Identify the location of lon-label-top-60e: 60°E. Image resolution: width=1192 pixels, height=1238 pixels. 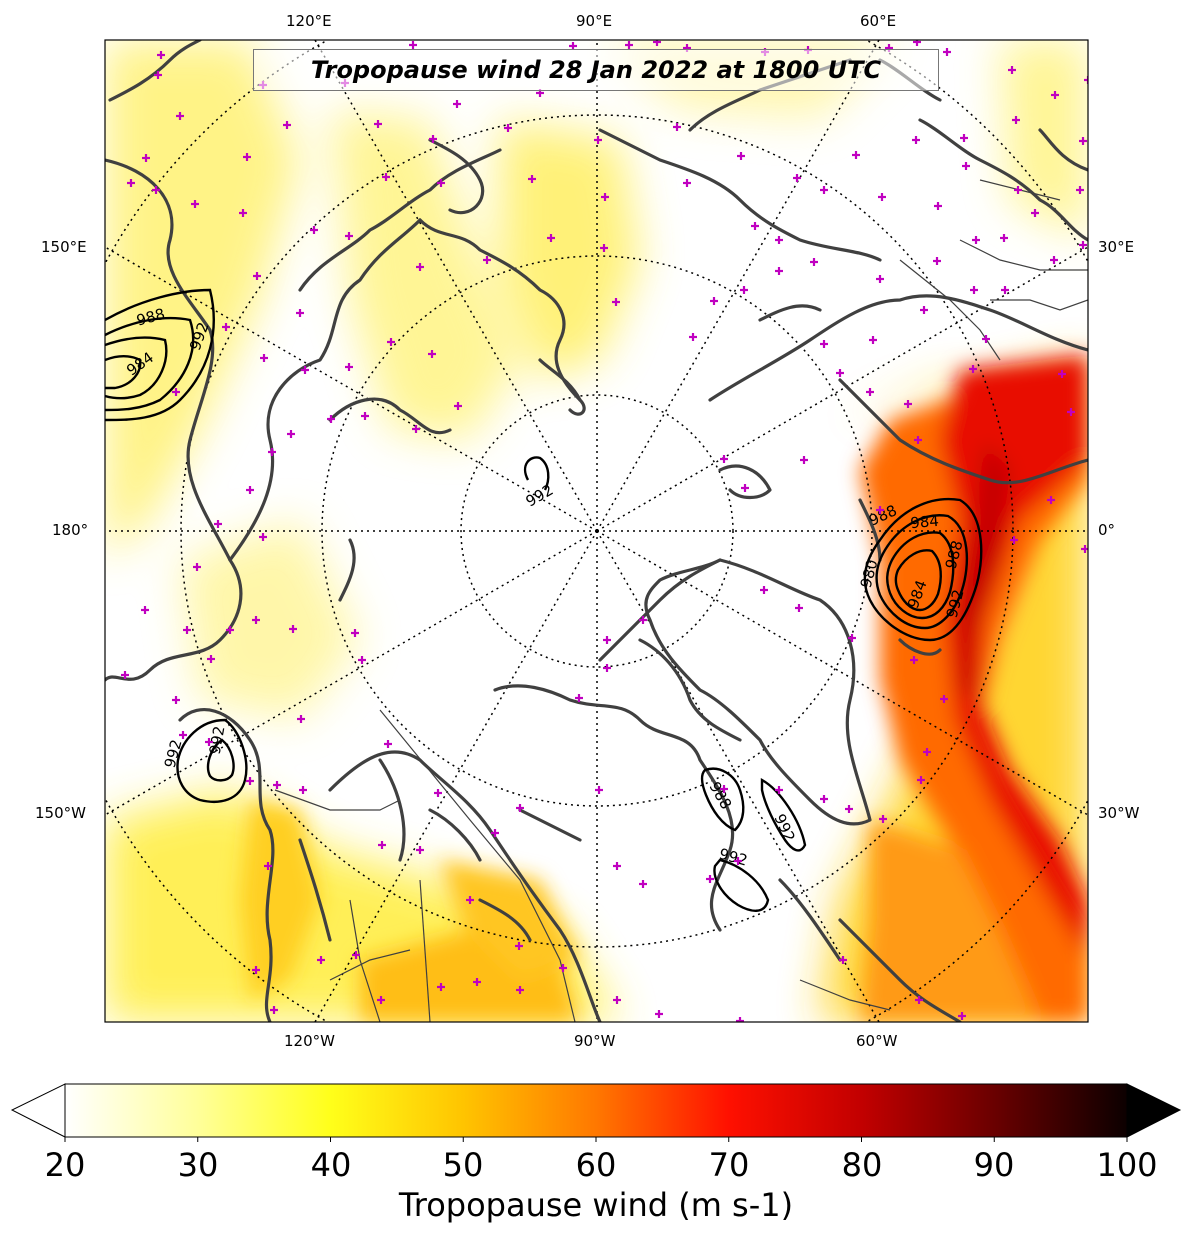
(878, 21).